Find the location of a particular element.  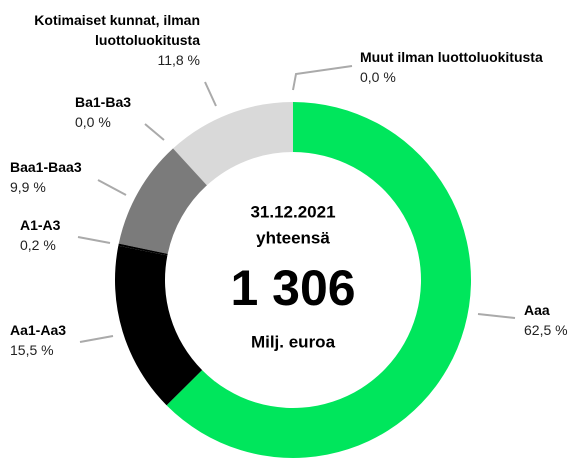

category-name: Baa1-Baa3 is located at coordinates (46, 167).